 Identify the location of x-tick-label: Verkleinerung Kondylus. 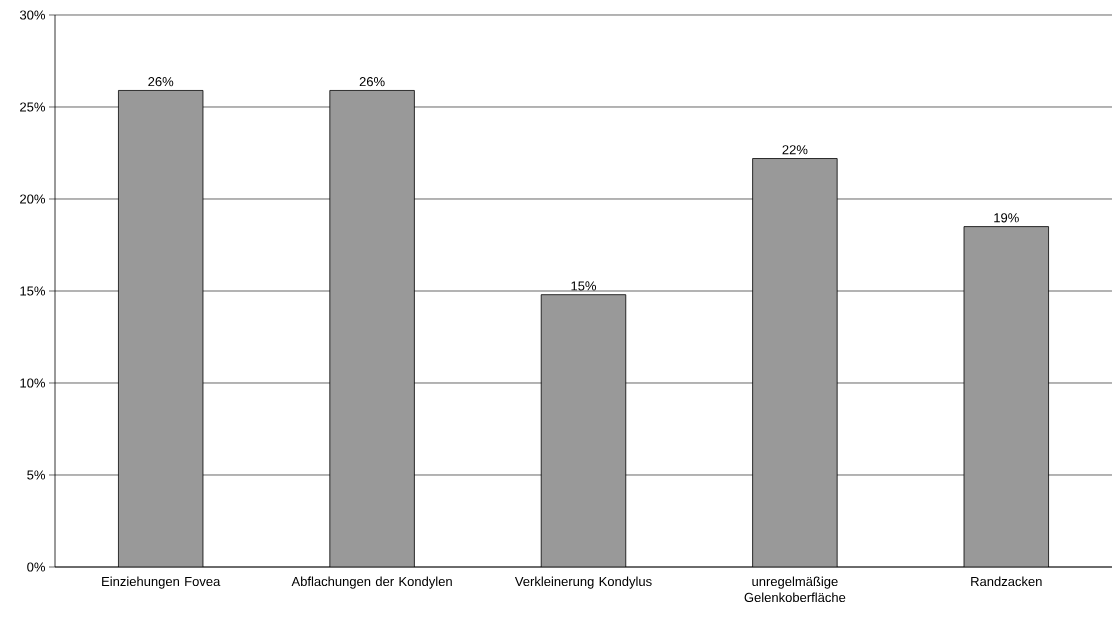
(583, 582).